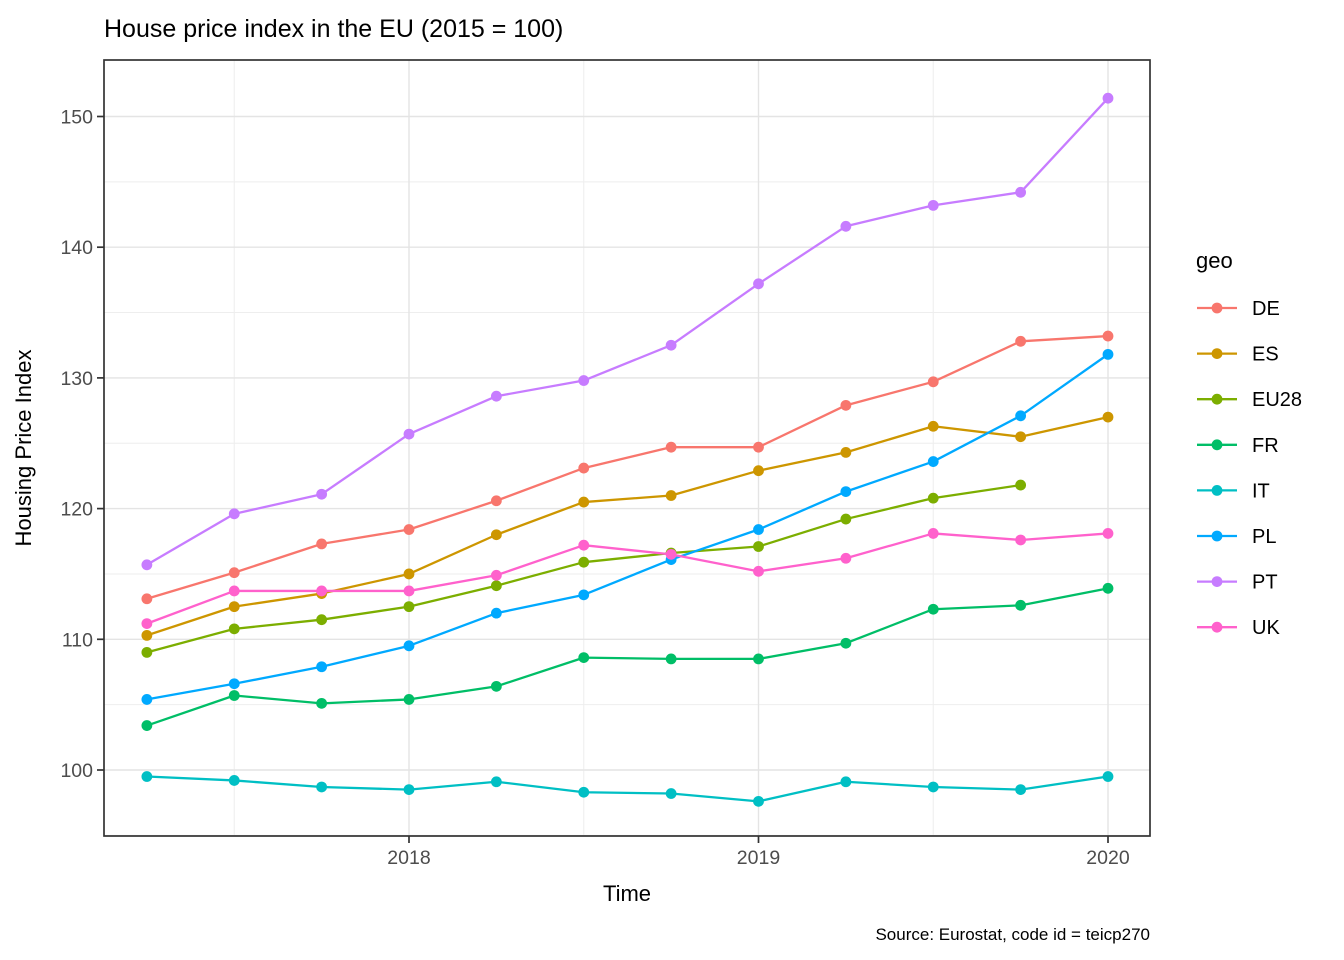 Image resolution: width=1344 pixels, height=960 pixels. Describe the element at coordinates (333, 29) in the screenshot. I see `chart-title: House price index in the EU (2015 = 100)` at that location.